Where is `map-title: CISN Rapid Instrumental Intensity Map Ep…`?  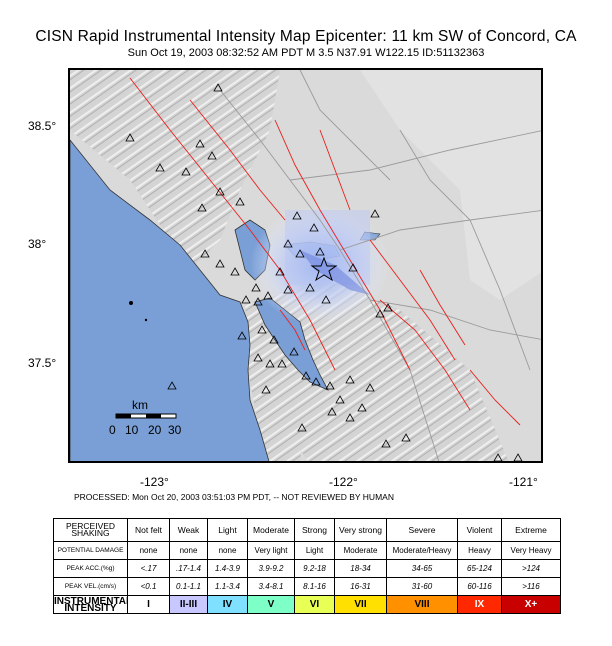 map-title: CISN Rapid Instrumental Intensity Map Ep… is located at coordinates (306, 36).